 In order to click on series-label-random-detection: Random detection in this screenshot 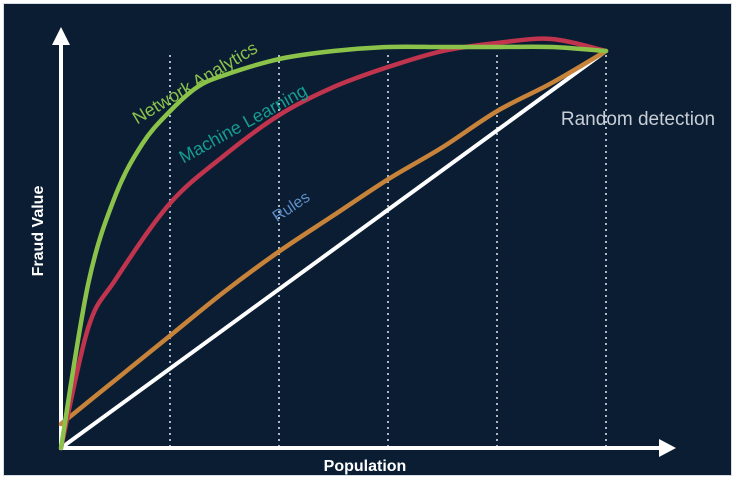, I will do `click(638, 119)`.